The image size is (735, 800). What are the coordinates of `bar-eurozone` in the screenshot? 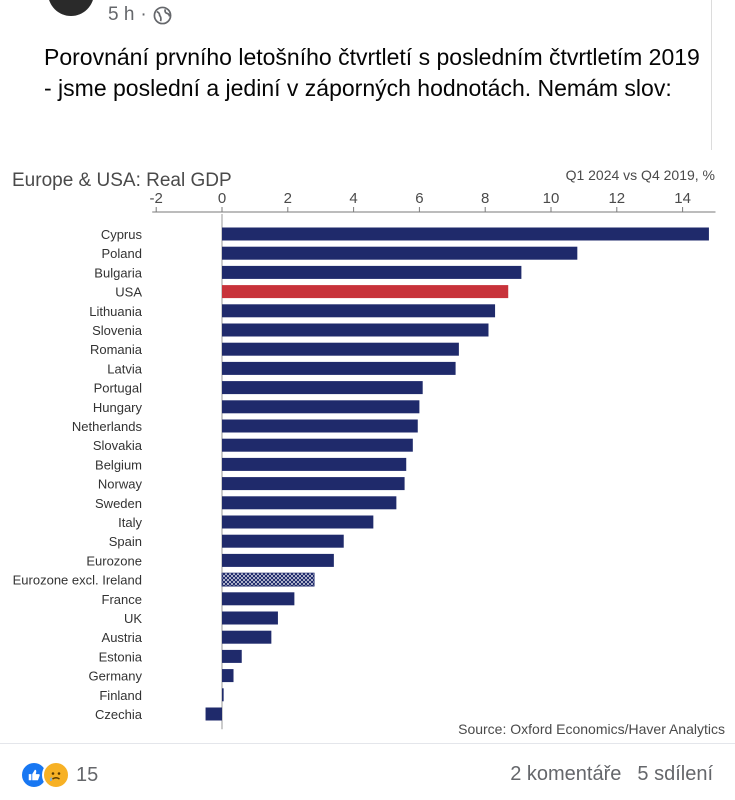 It's located at (278, 560).